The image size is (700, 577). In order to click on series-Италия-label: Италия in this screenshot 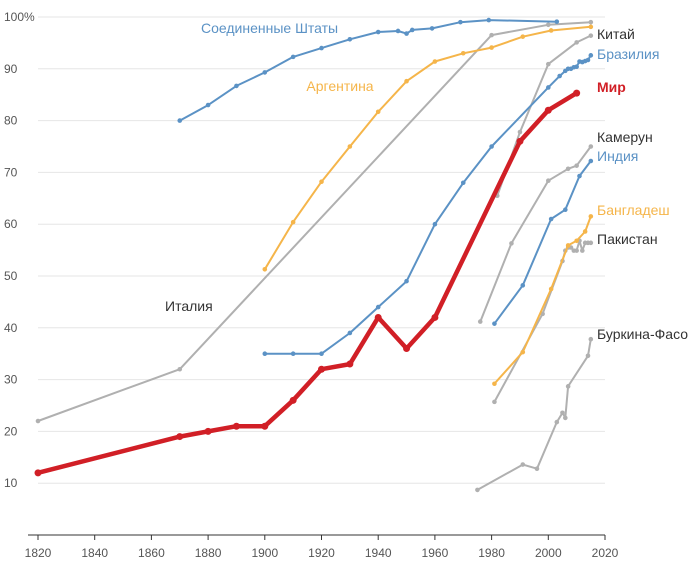, I will do `click(189, 306)`.